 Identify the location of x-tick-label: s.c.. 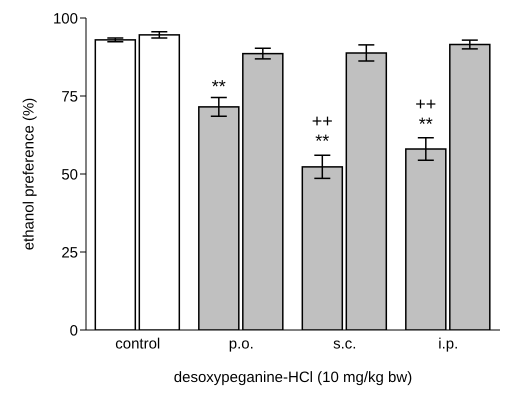
(344, 344).